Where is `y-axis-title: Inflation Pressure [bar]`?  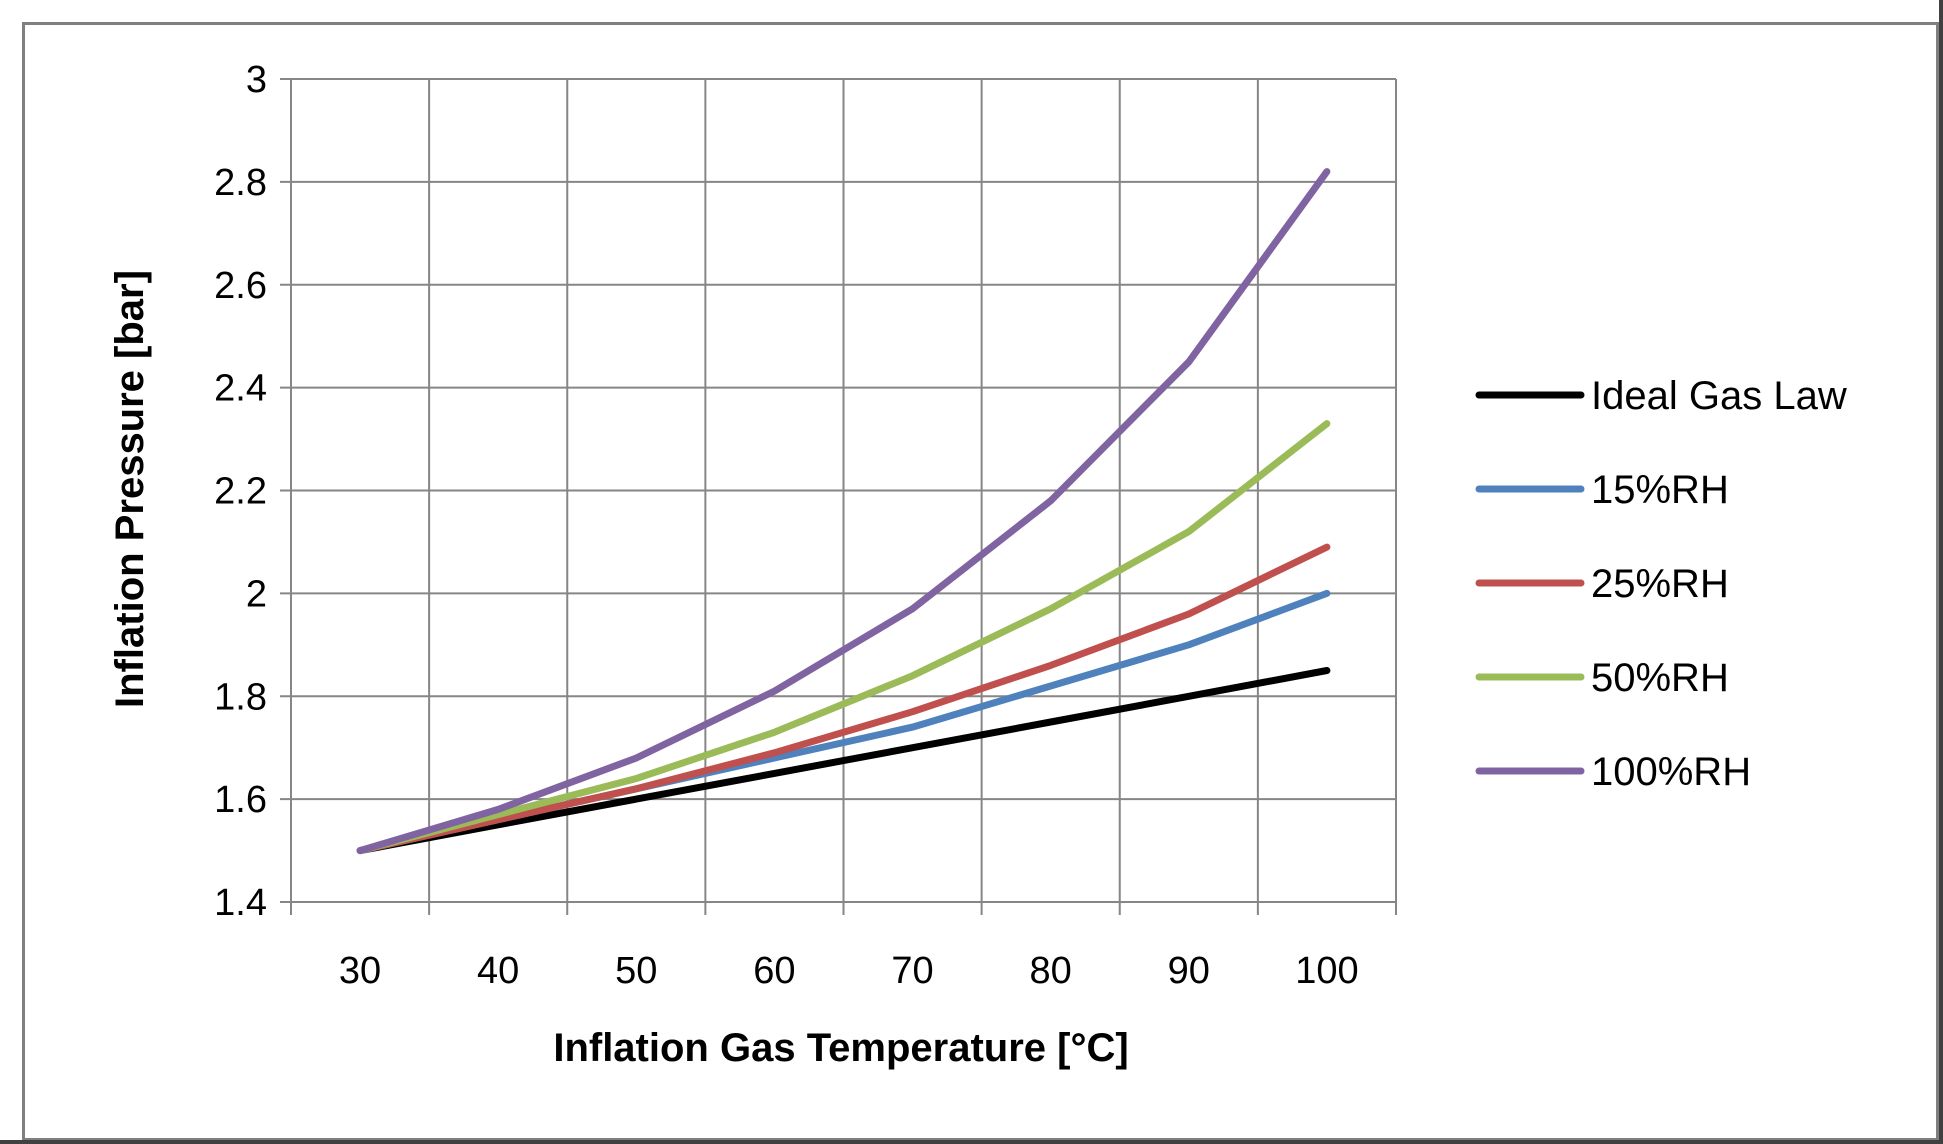
y-axis-title: Inflation Pressure [bar] is located at coordinates (130, 489).